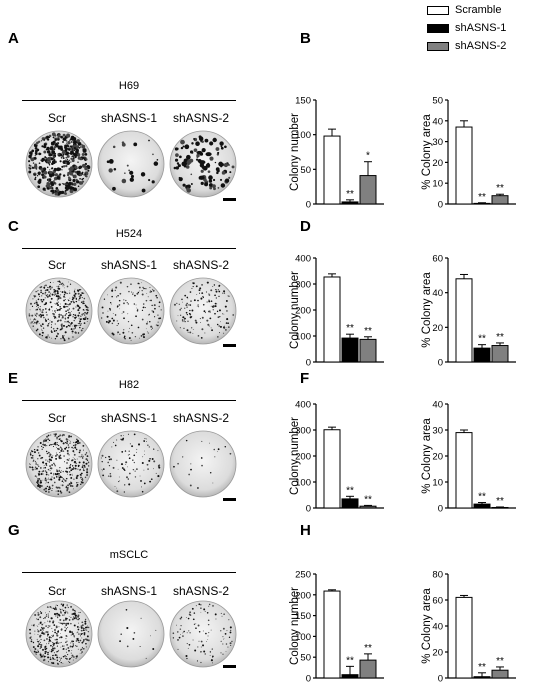 The width and height of the screenshot is (550, 696). Describe the element at coordinates (478, 10) in the screenshot. I see `legend-label-scramble: Scramble` at that location.